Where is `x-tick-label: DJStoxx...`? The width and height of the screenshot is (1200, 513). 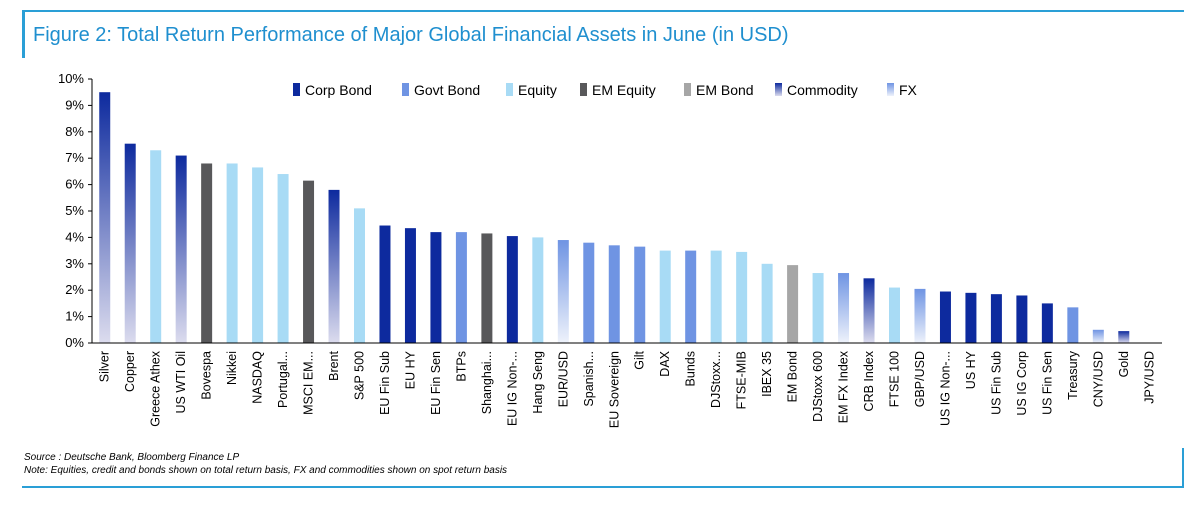 x-tick-label: DJStoxx... is located at coordinates (716, 379).